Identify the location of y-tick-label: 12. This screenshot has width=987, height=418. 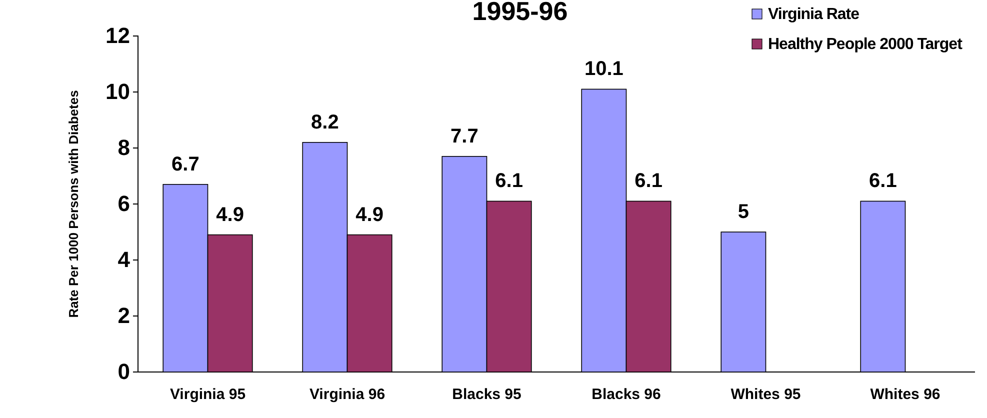
(118, 35).